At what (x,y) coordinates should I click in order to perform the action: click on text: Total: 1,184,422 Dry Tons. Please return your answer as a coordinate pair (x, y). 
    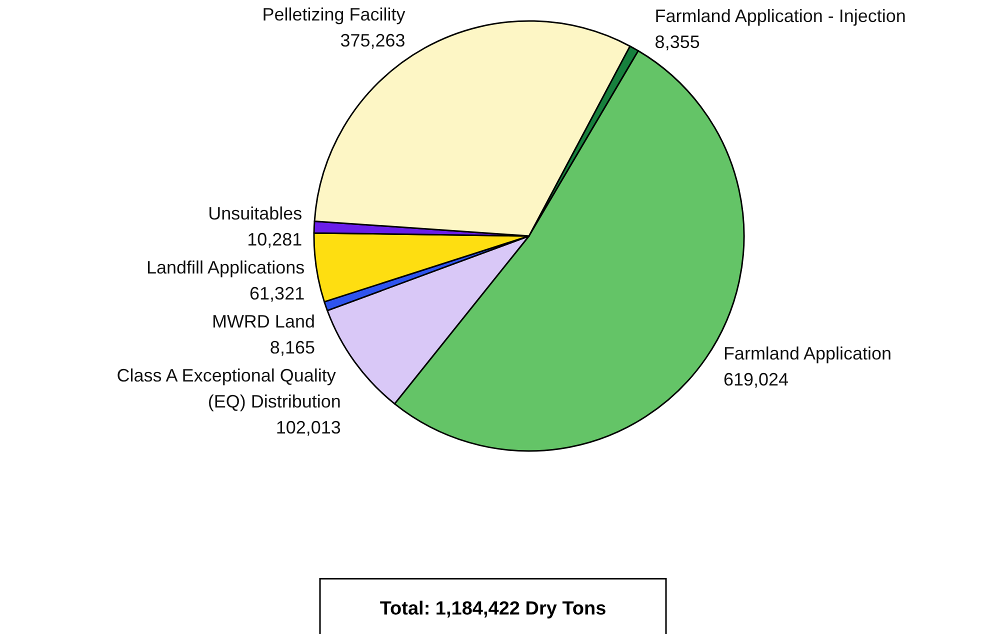
    Looking at the image, I should click on (493, 609).